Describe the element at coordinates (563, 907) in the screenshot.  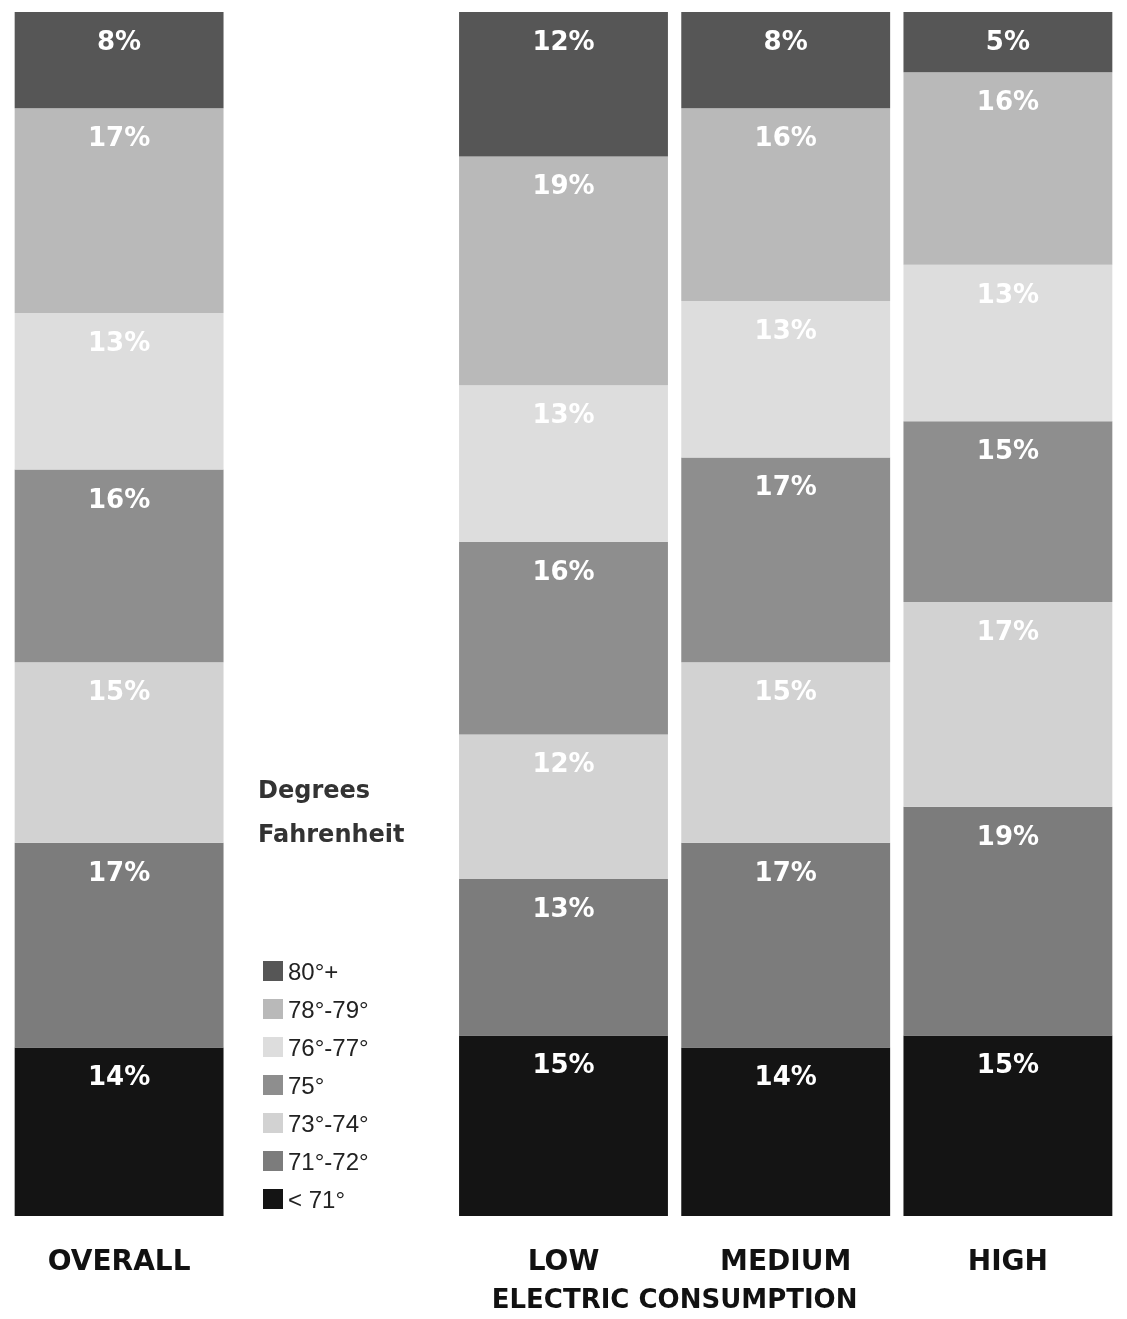
I see `data-label: 13%` at that location.